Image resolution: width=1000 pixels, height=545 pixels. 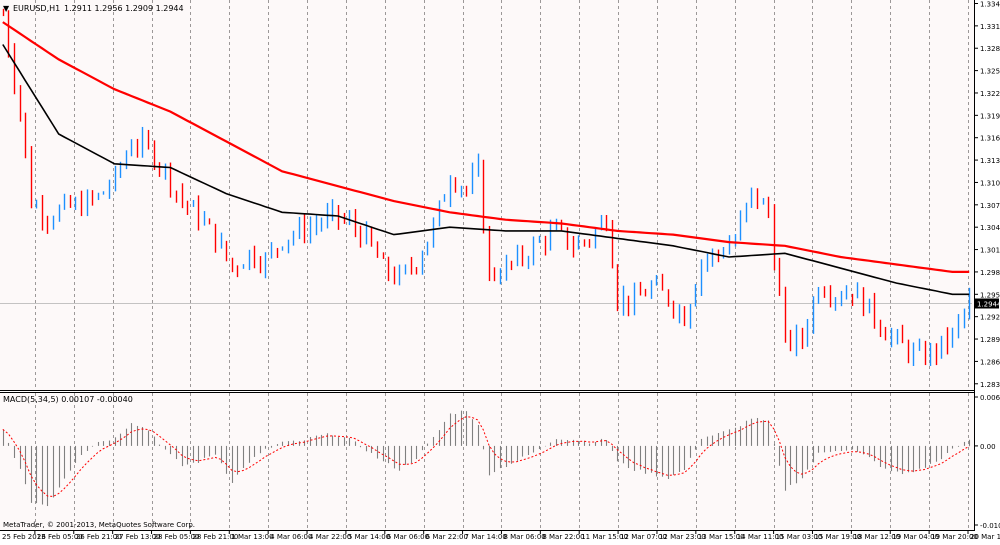 I want to click on time-tick-label: 28 Feb 05:00, so click(x=177, y=537).